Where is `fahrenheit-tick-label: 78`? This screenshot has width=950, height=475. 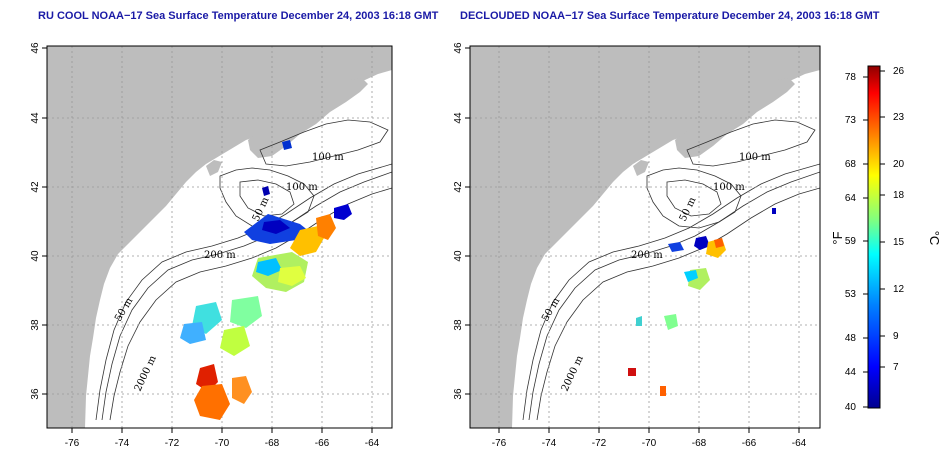 fahrenheit-tick-label: 78 is located at coordinates (856, 77).